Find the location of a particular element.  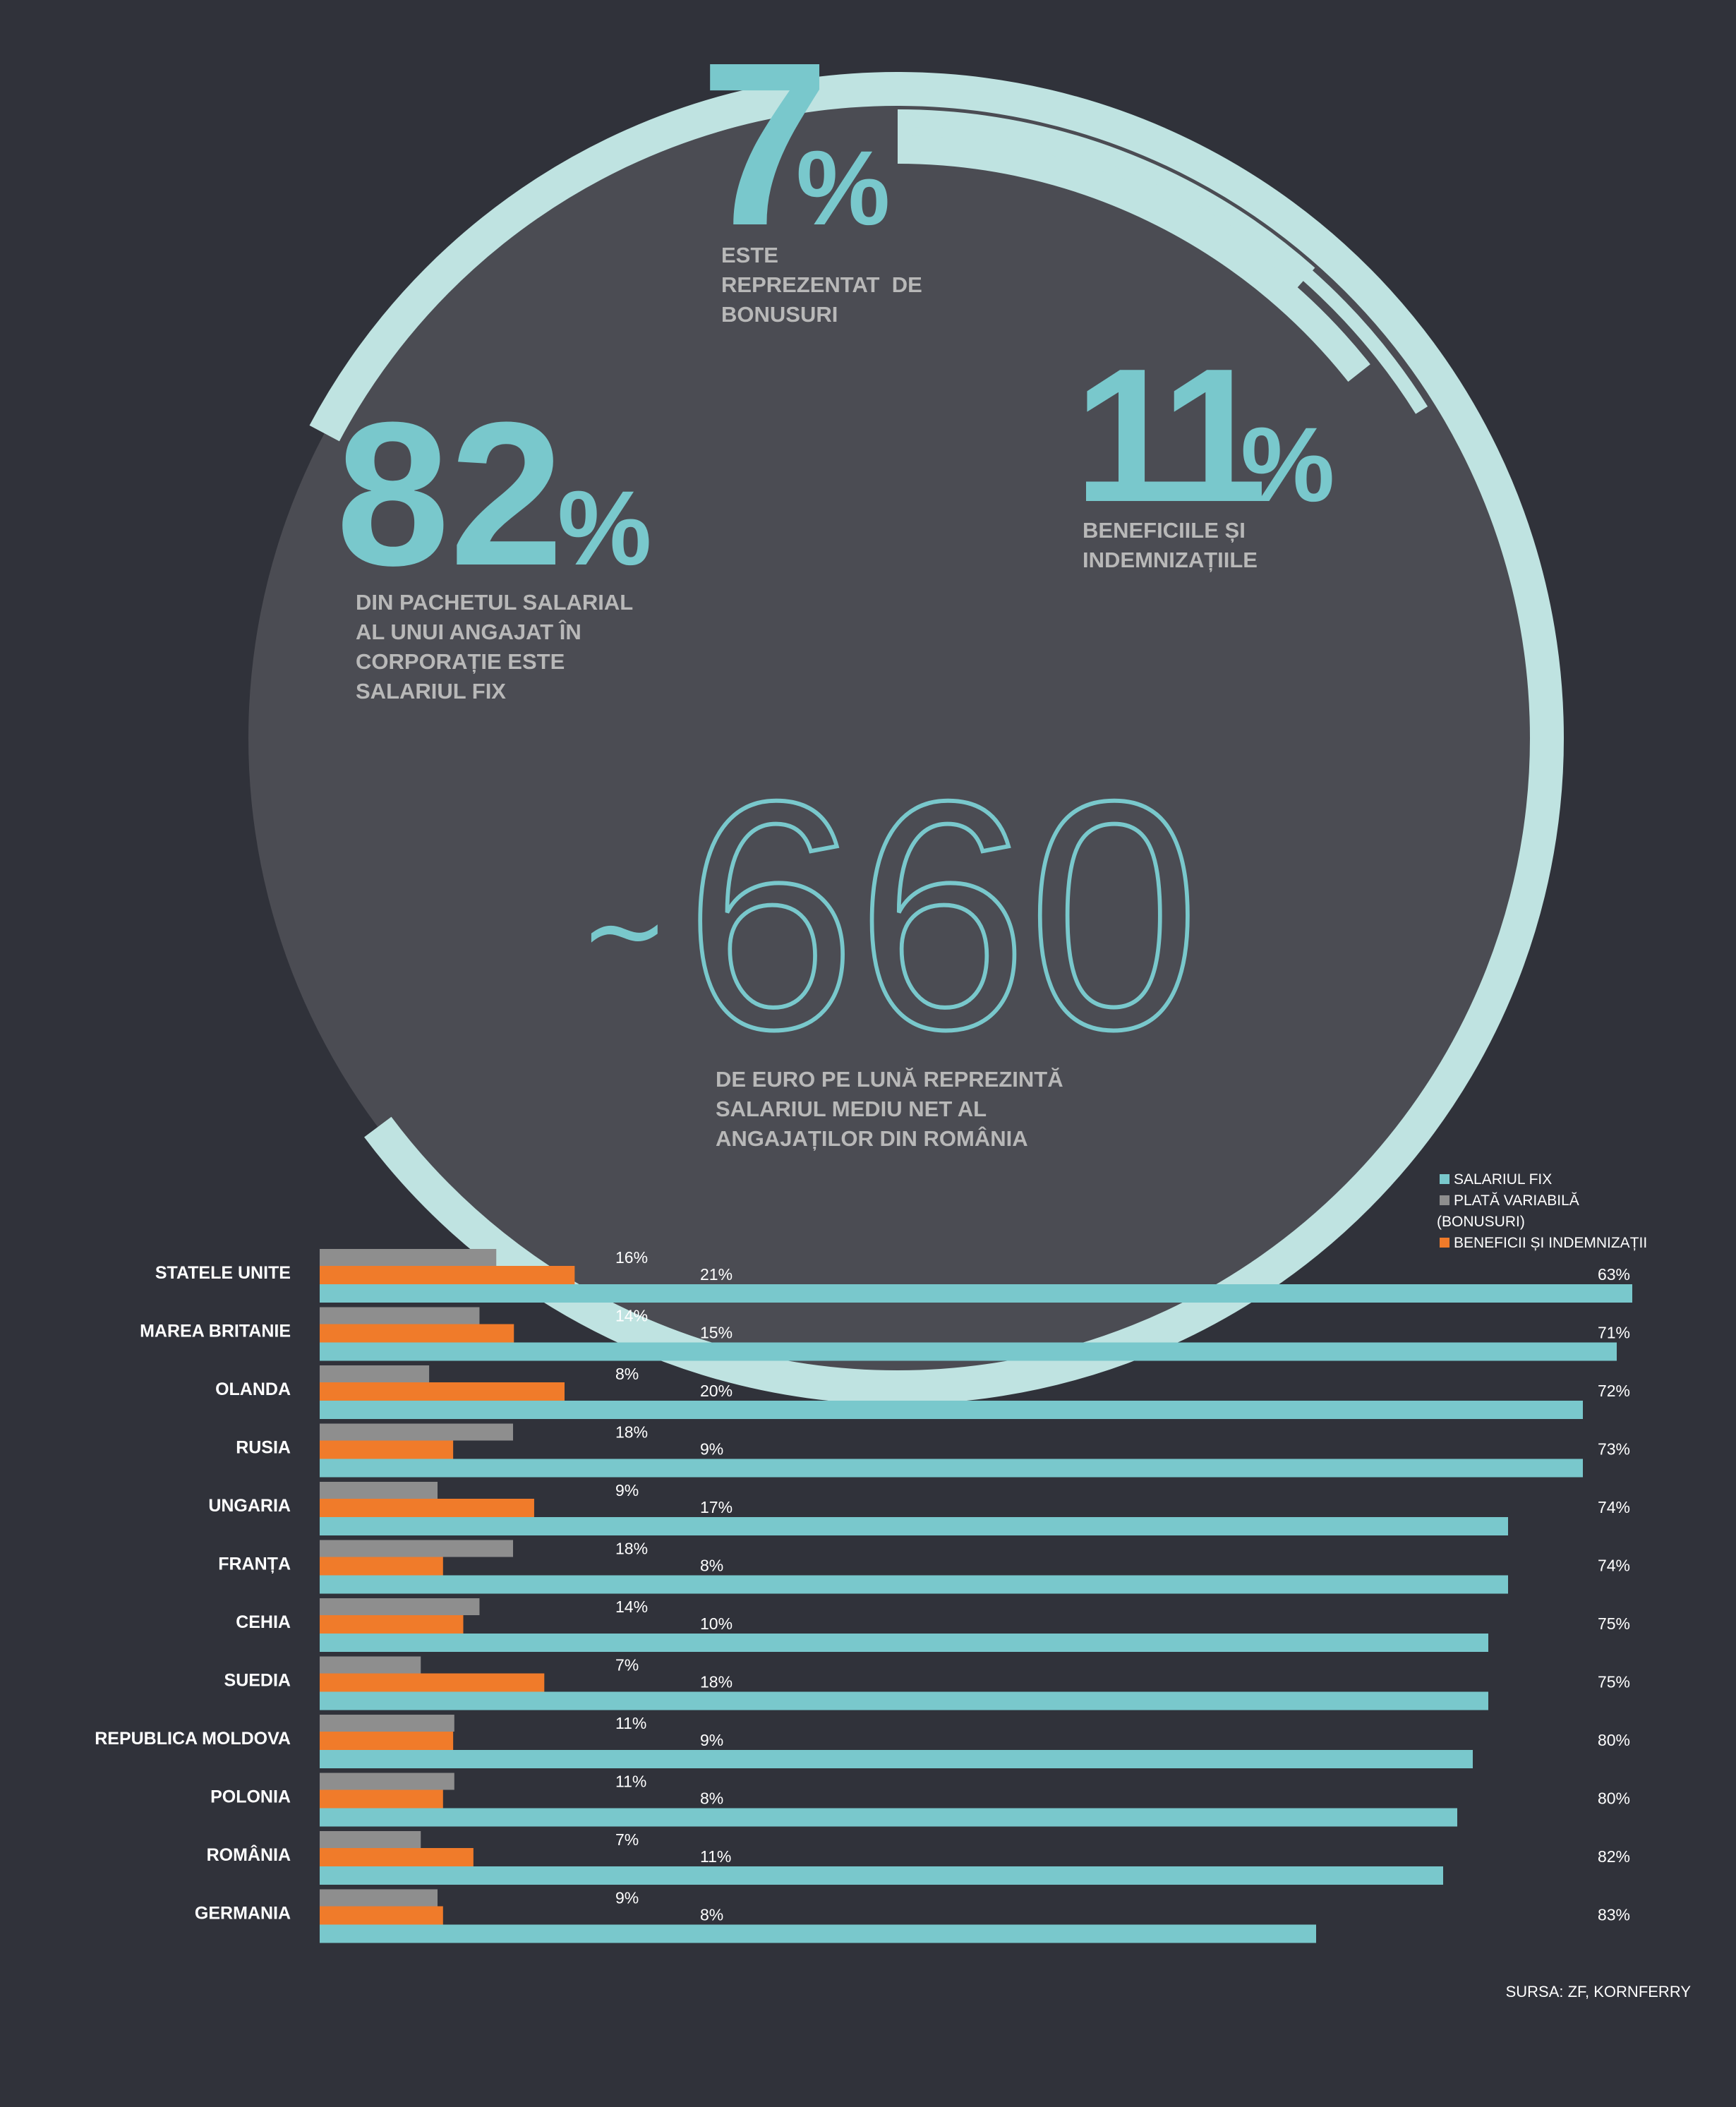

bar-benefits-marea-britanie is located at coordinates (417, 1333).